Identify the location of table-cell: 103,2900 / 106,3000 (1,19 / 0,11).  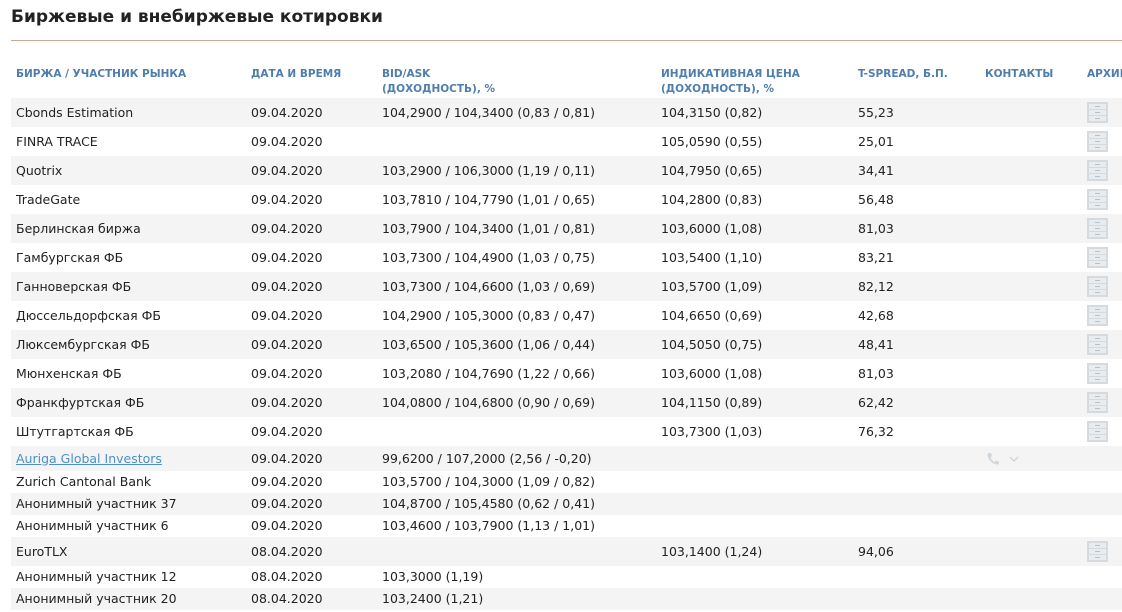
(488, 170).